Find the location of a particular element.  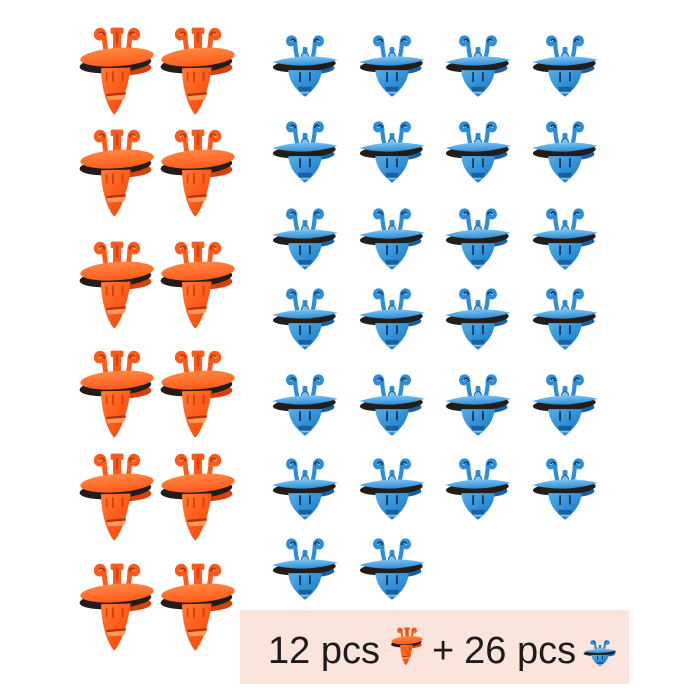

quantity-label: 12 pcs + 26 pcs is located at coordinates (434, 647).